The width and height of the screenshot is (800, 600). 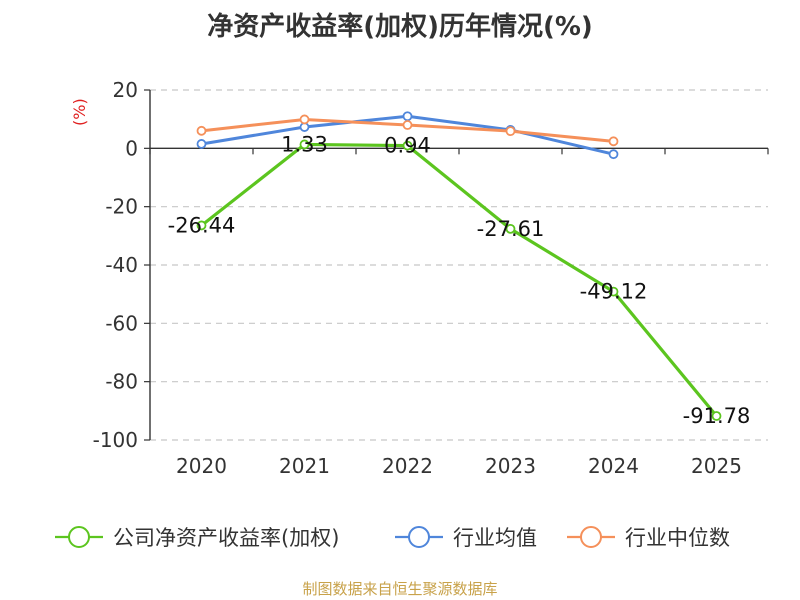 I want to click on x-tick-label: 2024, so click(x=613, y=466).